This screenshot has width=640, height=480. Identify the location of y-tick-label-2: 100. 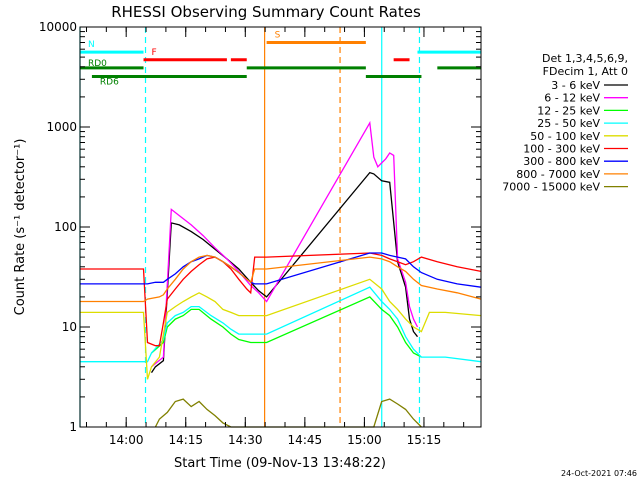
(65, 227).